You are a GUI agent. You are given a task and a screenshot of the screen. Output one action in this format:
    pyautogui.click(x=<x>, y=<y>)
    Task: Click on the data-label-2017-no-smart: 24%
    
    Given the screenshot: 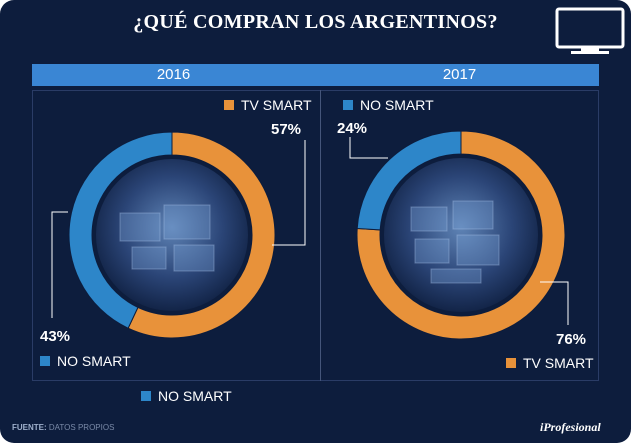 What is the action you would take?
    pyautogui.click(x=352, y=128)
    